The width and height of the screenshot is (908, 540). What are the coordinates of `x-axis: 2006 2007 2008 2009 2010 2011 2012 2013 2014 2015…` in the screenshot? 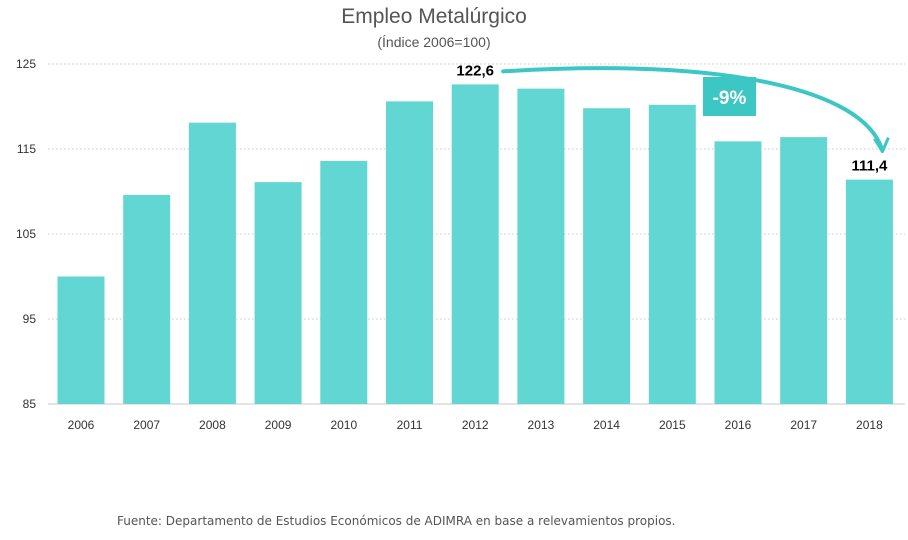 It's located at (475, 425).